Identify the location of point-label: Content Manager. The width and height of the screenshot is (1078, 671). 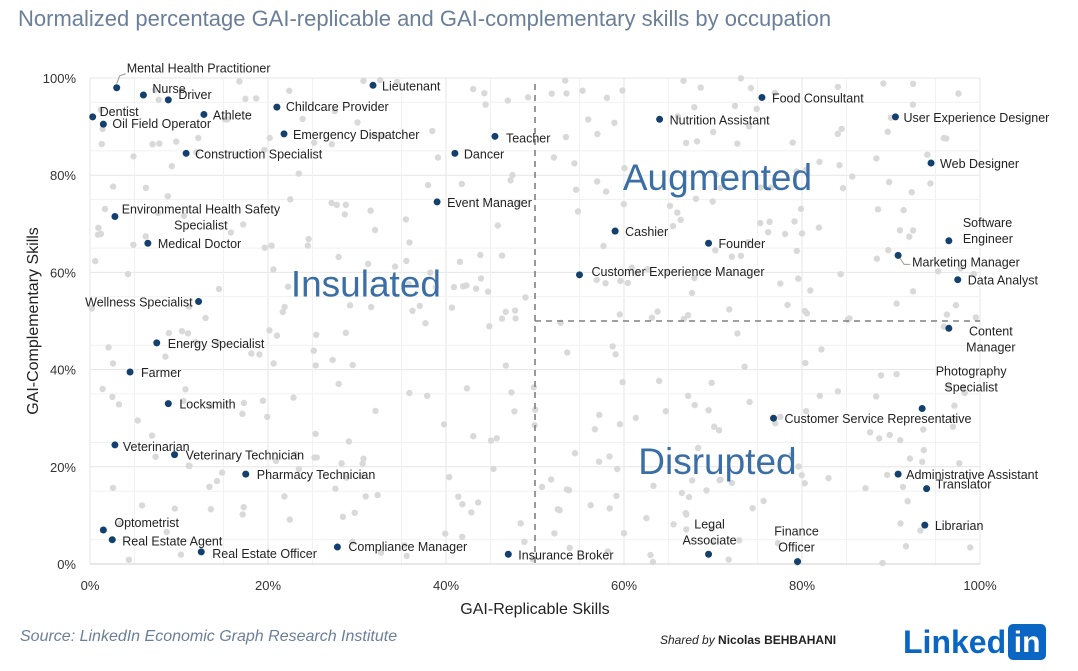
(990, 339).